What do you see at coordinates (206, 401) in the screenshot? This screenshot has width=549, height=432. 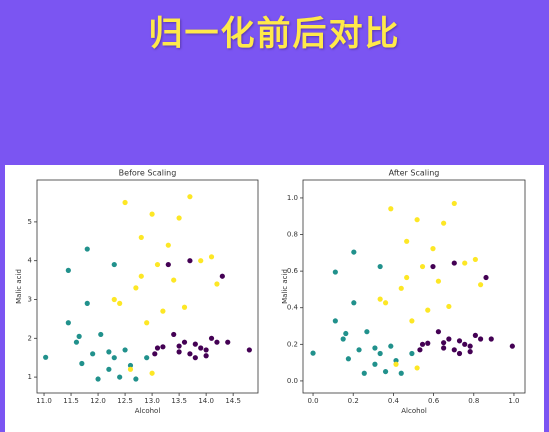 I see `x-tick-label: 14.0` at bounding box center [206, 401].